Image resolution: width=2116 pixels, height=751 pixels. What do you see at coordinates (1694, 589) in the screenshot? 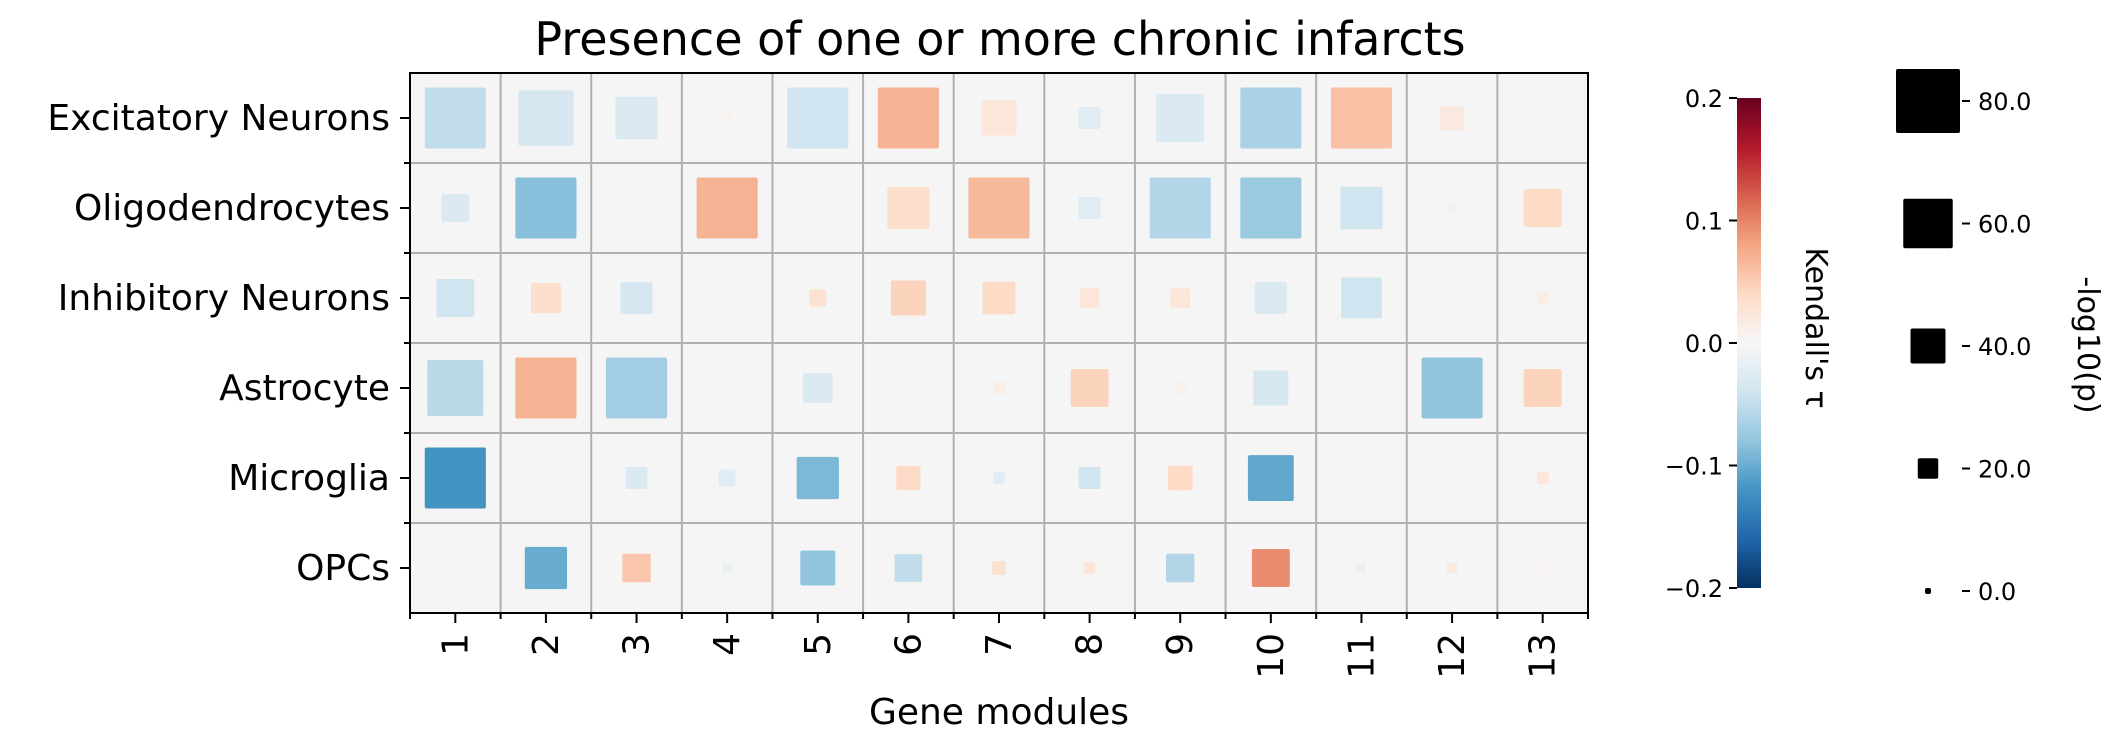
I see `colorbar-tick-label: −0.2` at bounding box center [1694, 589].